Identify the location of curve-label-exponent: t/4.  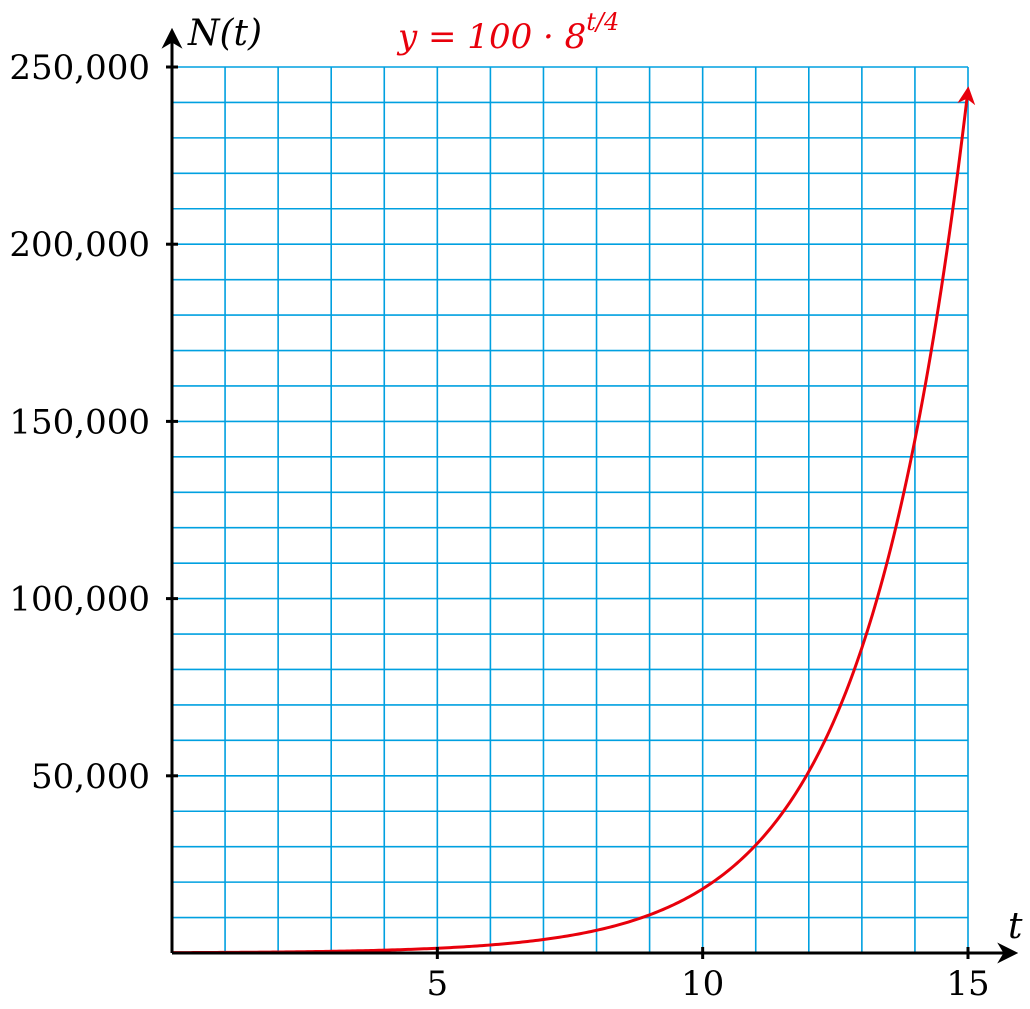
(602, 22).